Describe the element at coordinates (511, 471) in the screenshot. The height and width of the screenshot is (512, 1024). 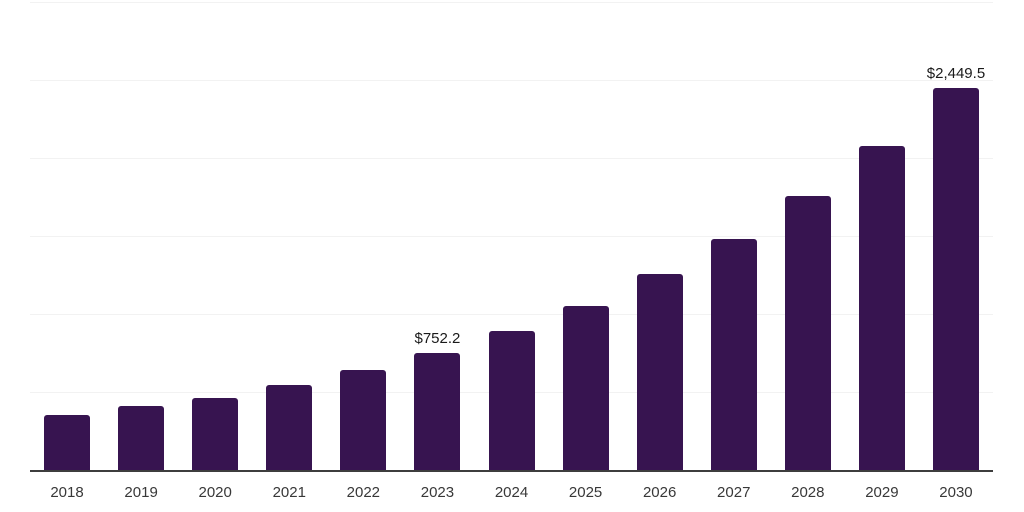
I see `x-axis-line` at that location.